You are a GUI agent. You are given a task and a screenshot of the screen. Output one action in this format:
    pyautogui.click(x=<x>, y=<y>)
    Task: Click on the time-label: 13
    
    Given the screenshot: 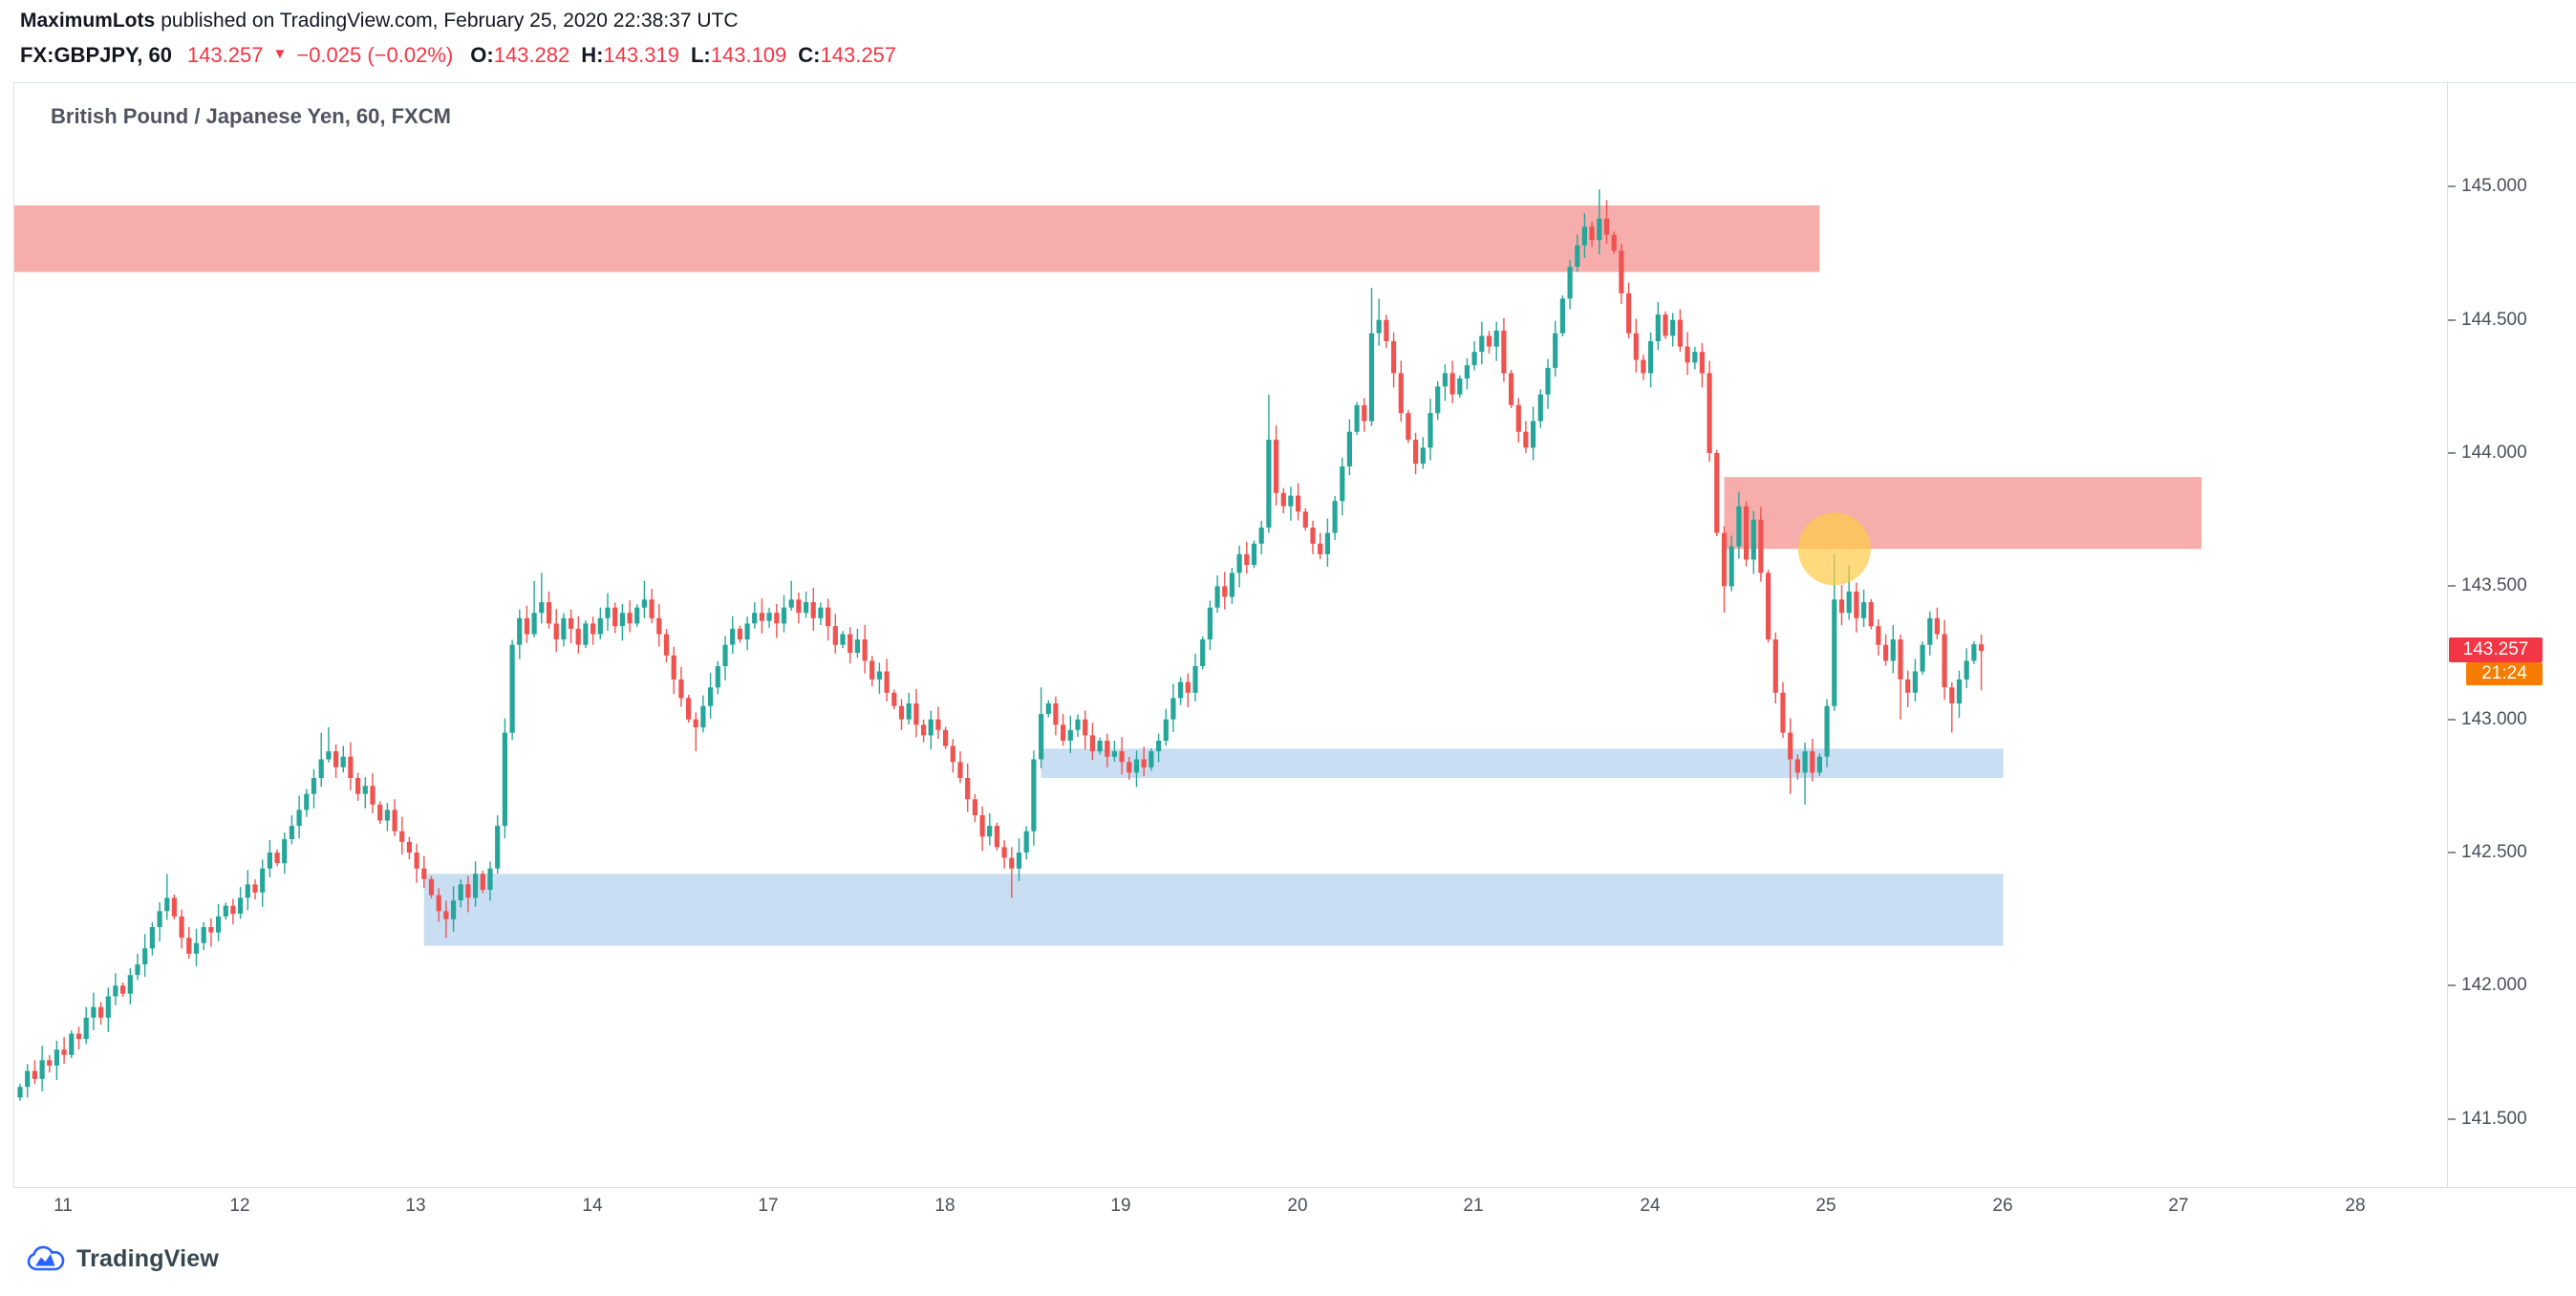 What is the action you would take?
    pyautogui.click(x=415, y=1206)
    